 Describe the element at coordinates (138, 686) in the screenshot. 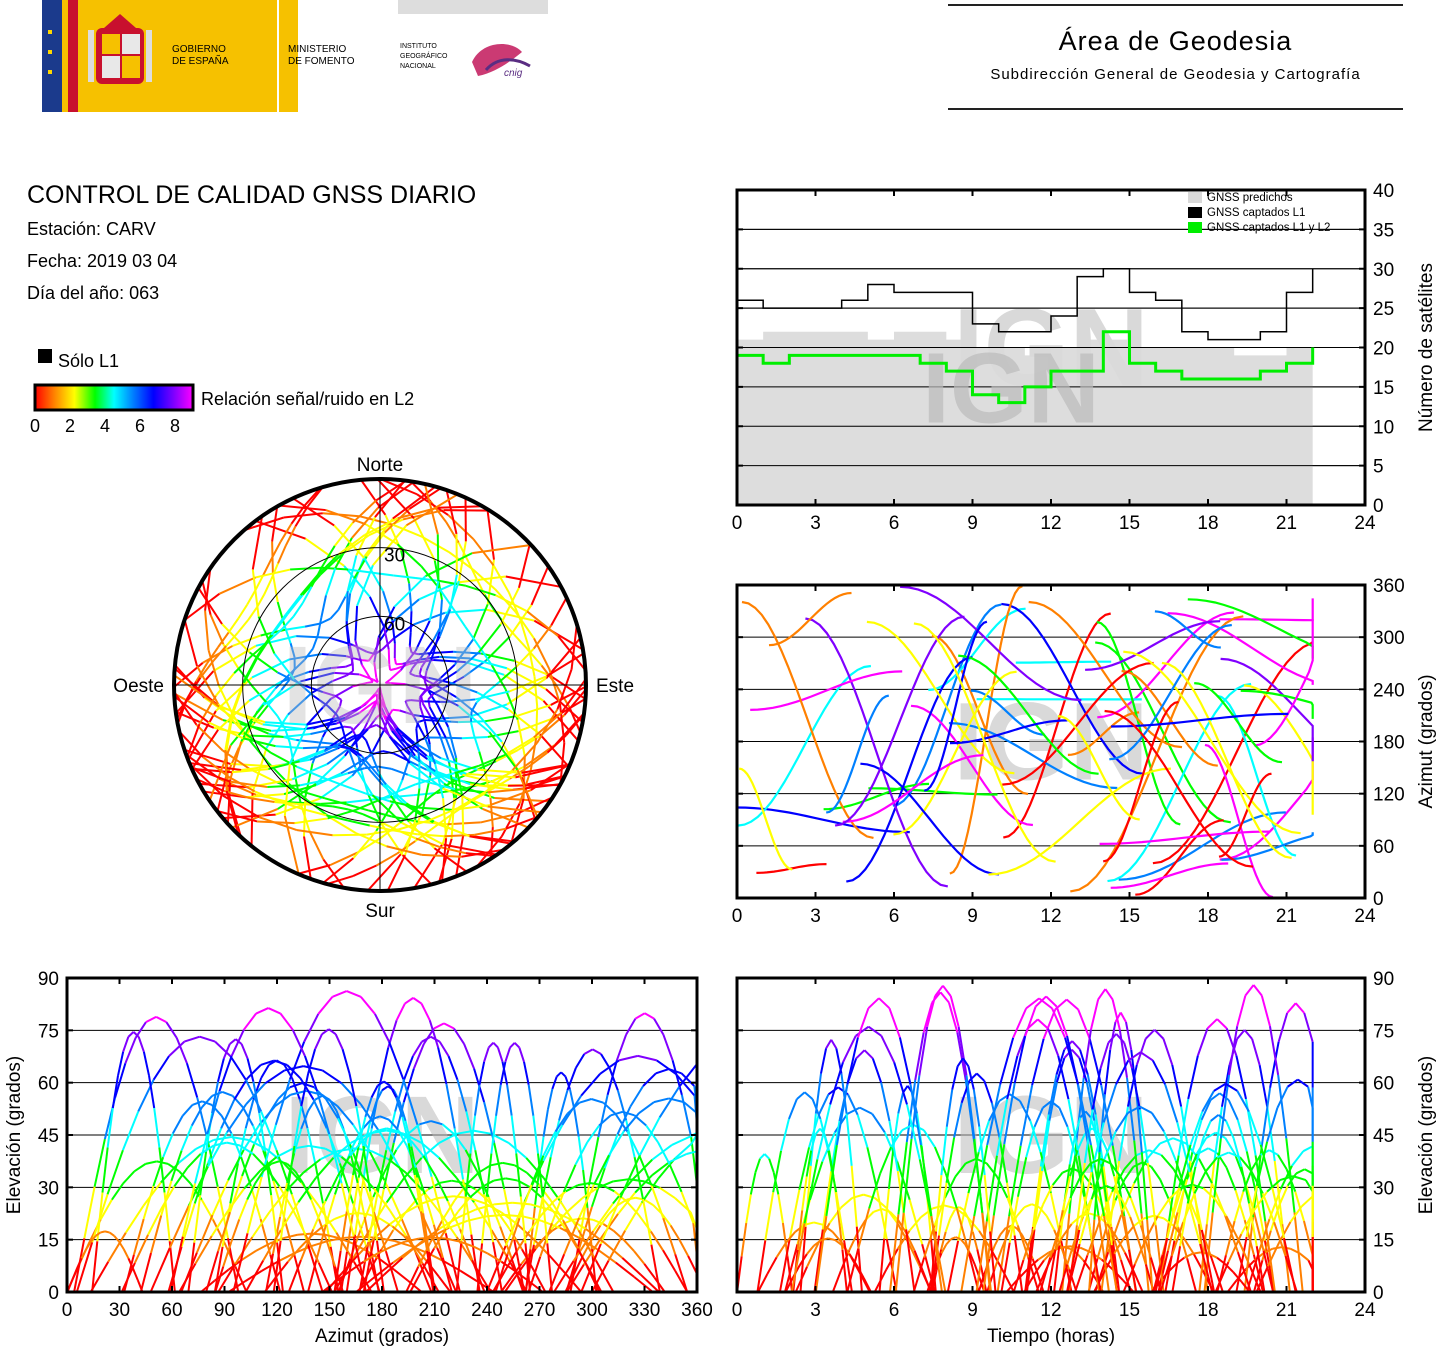

I see `west-label: Oeste` at that location.